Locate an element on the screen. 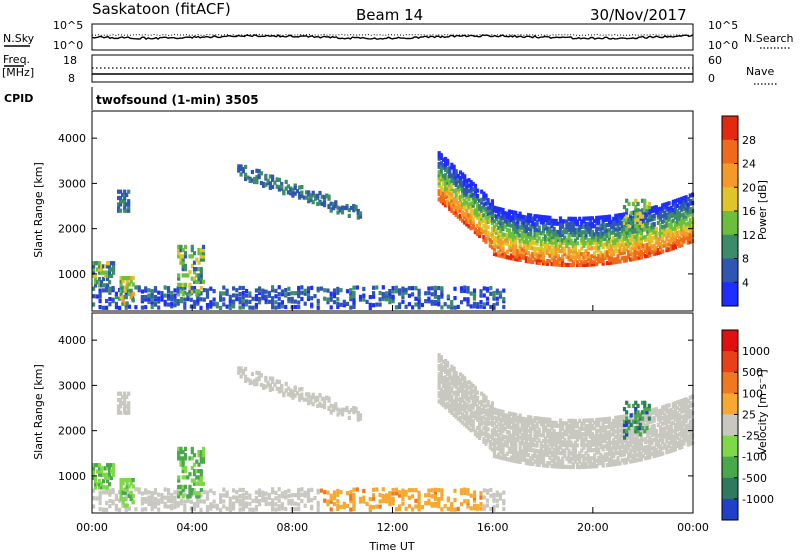 The image size is (800, 554). noise-search-label: N.Search is located at coordinates (769, 38).